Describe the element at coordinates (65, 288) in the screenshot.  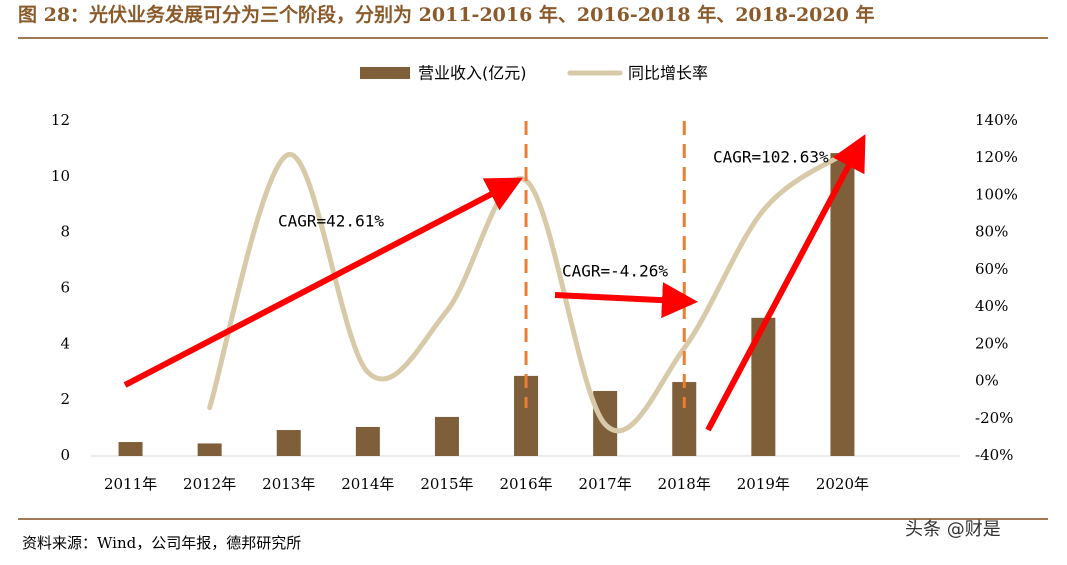
I see `y-tick-label: 6` at that location.